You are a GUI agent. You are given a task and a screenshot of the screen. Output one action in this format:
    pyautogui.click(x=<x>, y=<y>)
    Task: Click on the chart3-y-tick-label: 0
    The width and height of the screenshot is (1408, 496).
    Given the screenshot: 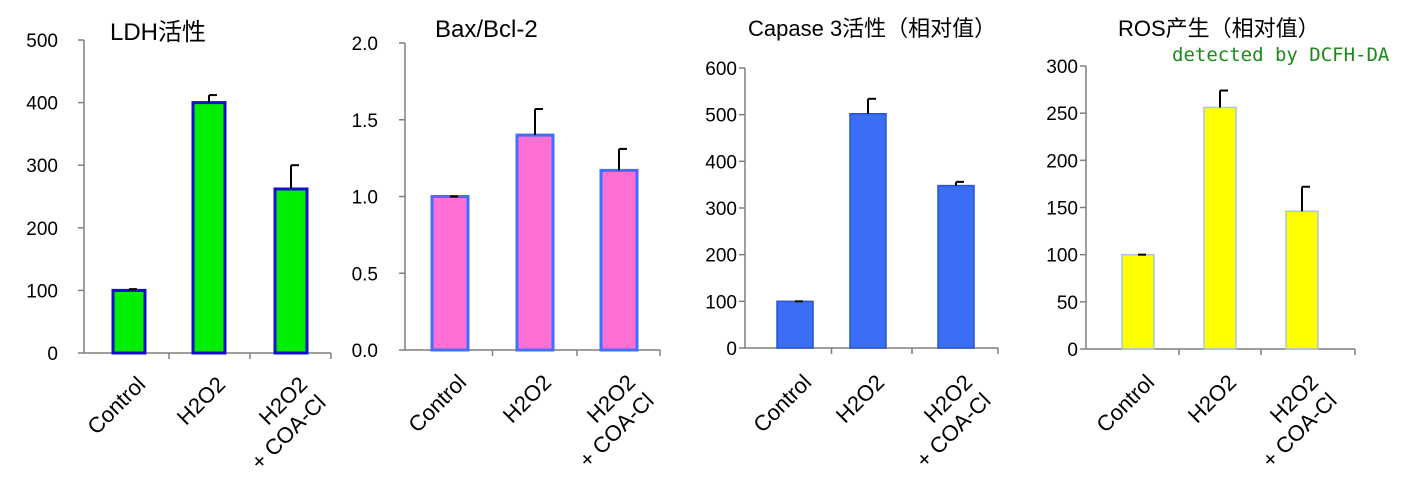 What is the action you would take?
    pyautogui.click(x=731, y=349)
    